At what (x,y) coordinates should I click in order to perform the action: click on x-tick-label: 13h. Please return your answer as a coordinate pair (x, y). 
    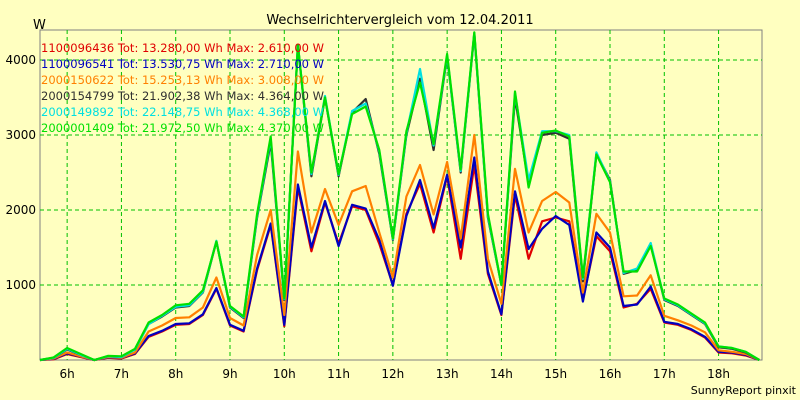
    Looking at the image, I should click on (447, 374).